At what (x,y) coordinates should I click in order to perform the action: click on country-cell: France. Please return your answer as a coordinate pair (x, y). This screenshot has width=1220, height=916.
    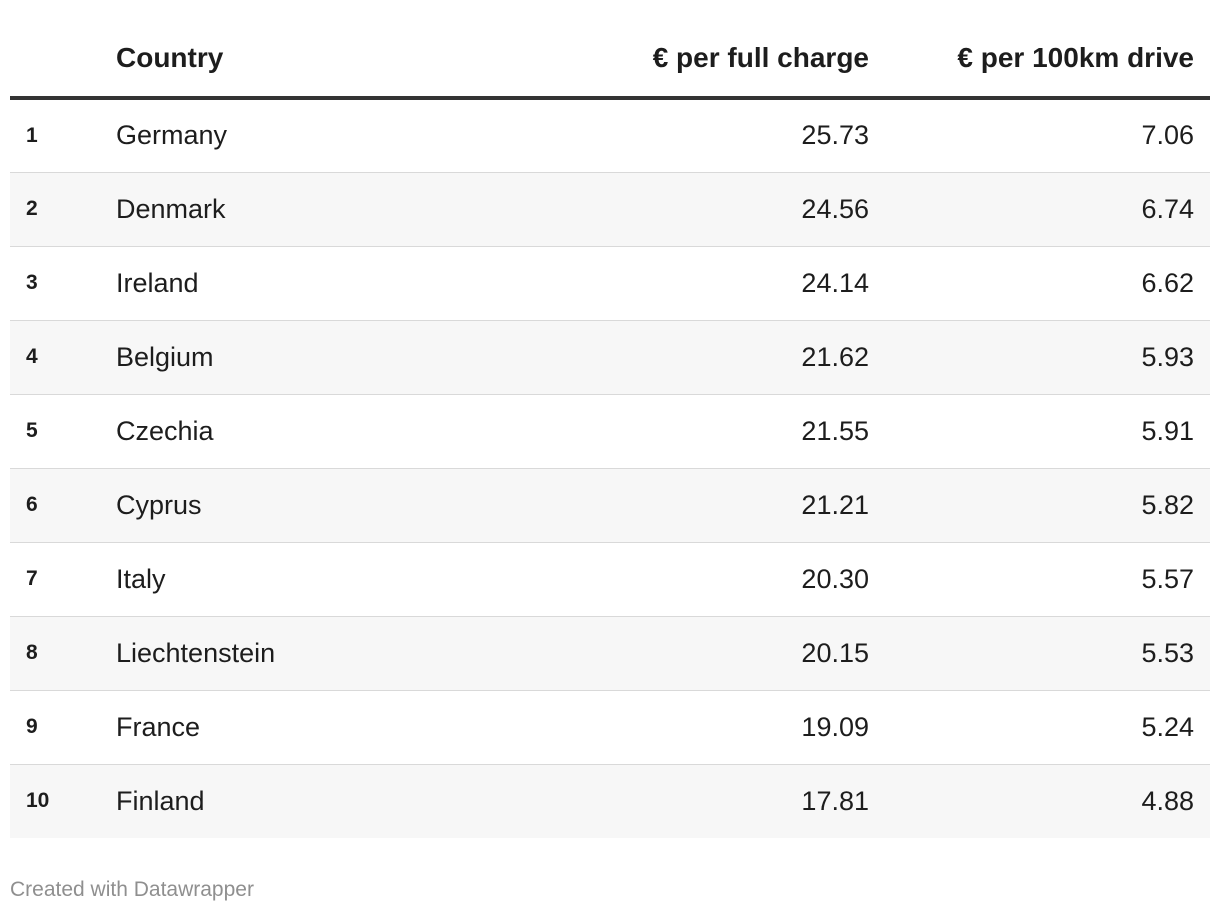
    Looking at the image, I should click on (366, 727).